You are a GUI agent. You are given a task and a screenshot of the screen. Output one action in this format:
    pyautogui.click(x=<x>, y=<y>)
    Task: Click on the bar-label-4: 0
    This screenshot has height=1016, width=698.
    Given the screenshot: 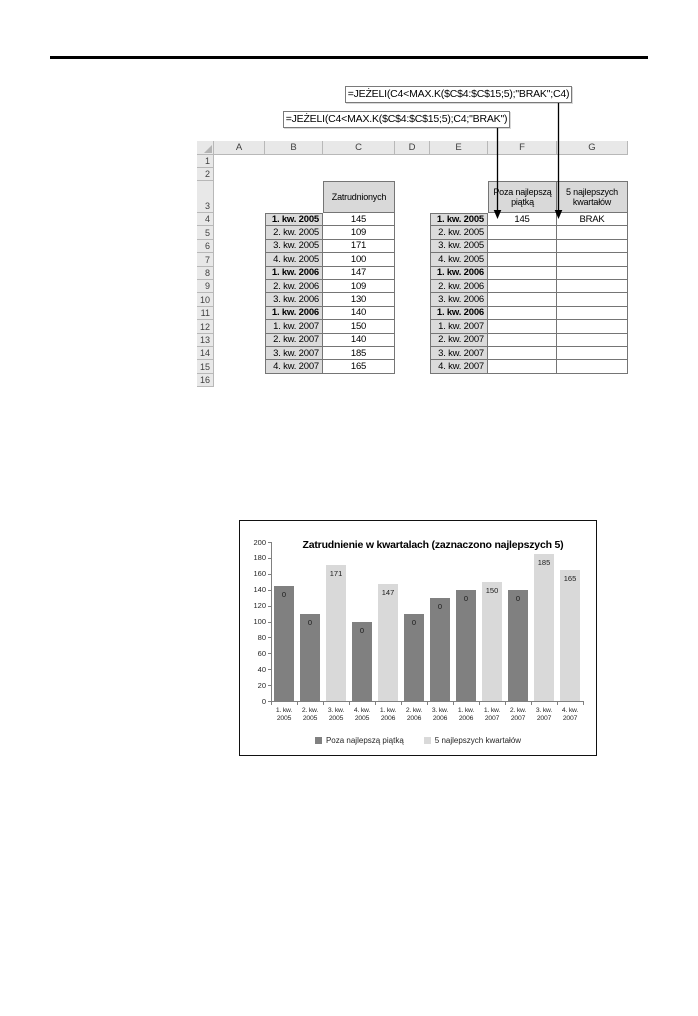 What is the action you would take?
    pyautogui.click(x=362, y=630)
    